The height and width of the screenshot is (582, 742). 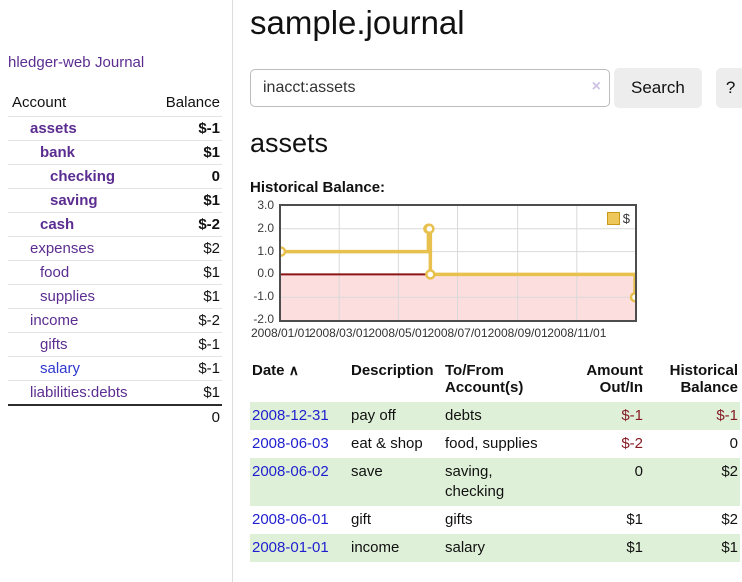 What do you see at coordinates (290, 415) in the screenshot?
I see `transaction-date-link: 2008-12-31` at bounding box center [290, 415].